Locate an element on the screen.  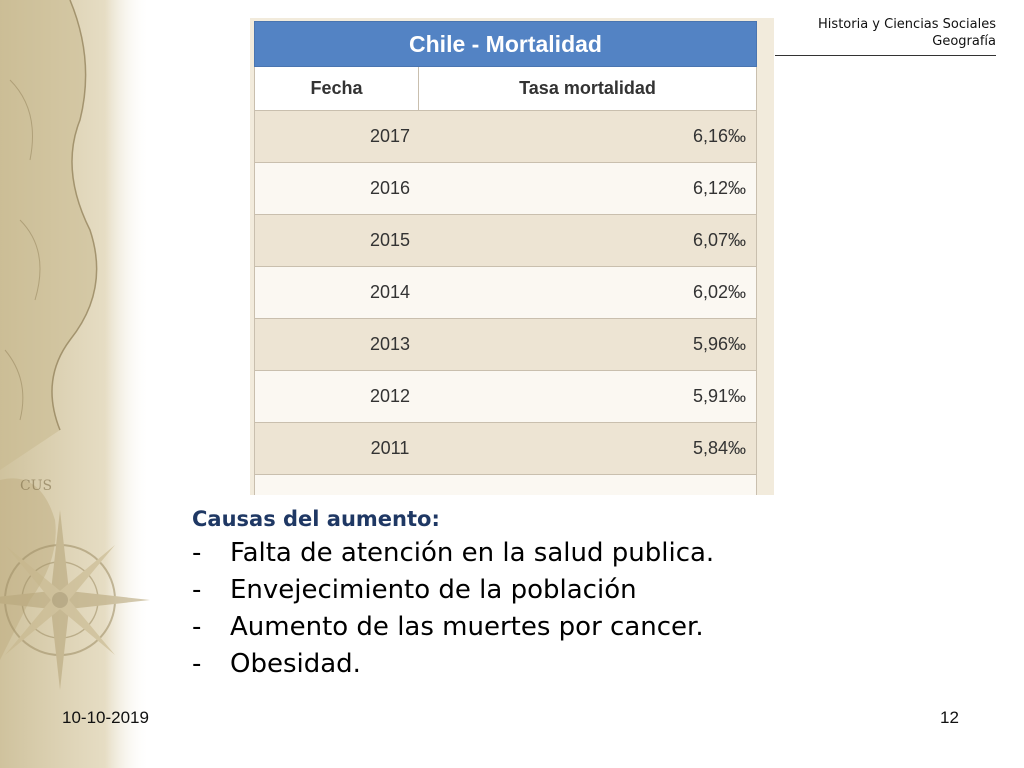
causes-title: Causas del aumento: is located at coordinates (316, 519).